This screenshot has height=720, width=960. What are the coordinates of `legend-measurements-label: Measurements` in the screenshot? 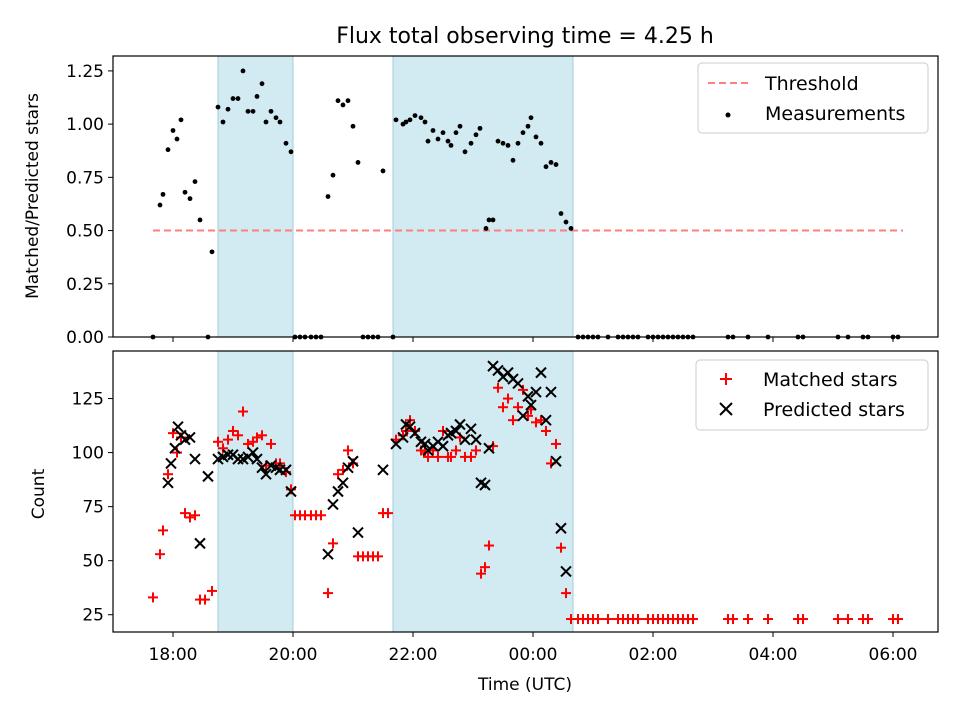 It's located at (835, 114).